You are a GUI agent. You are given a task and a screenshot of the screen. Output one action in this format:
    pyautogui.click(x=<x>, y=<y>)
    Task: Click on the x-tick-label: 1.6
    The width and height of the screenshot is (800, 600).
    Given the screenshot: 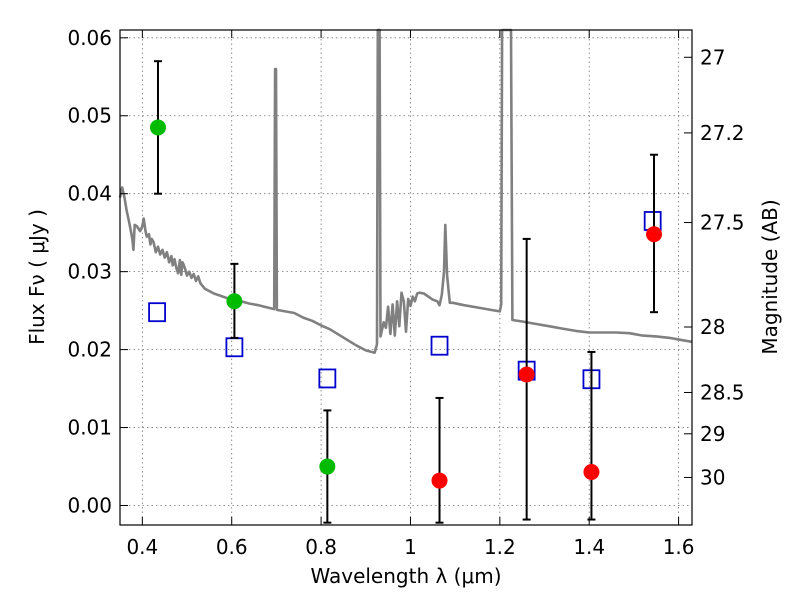 What is the action you would take?
    pyautogui.click(x=679, y=547)
    